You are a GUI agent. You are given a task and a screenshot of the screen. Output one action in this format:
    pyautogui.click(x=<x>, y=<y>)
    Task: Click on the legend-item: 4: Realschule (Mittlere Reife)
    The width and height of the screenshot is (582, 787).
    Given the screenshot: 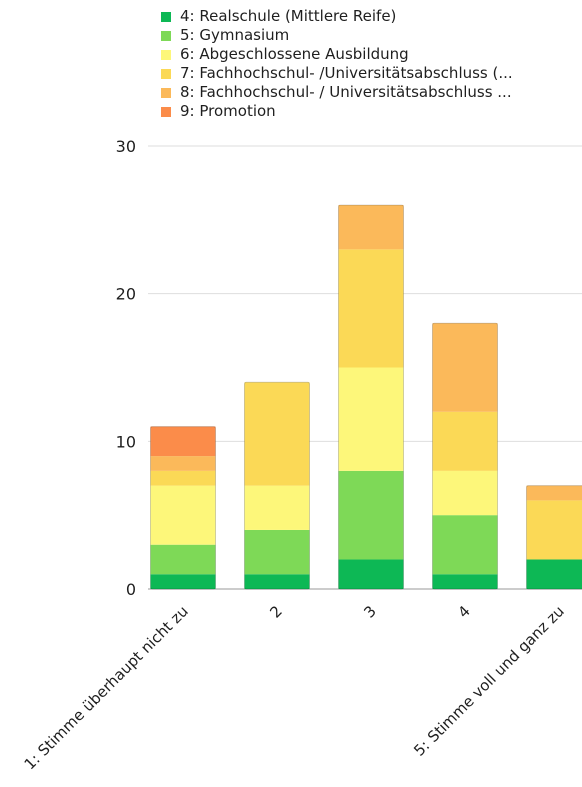 What is the action you would take?
    pyautogui.click(x=337, y=16)
    